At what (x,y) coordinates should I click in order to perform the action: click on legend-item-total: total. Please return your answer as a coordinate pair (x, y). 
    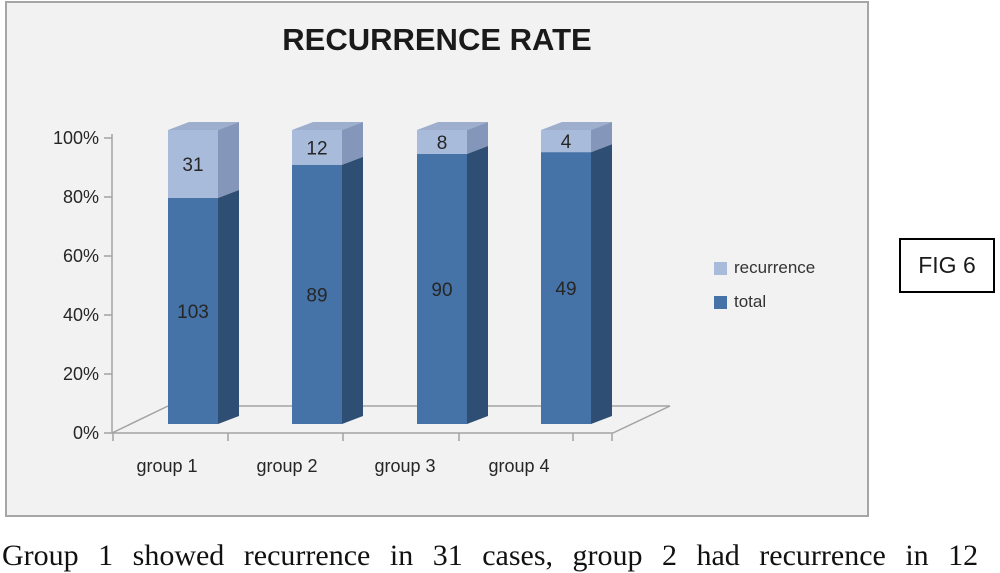
    Looking at the image, I should click on (789, 302).